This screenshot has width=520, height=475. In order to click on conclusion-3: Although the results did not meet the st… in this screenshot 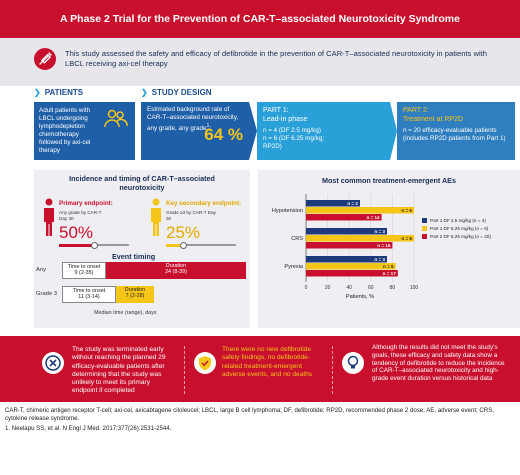, I will do `click(438, 363)`.